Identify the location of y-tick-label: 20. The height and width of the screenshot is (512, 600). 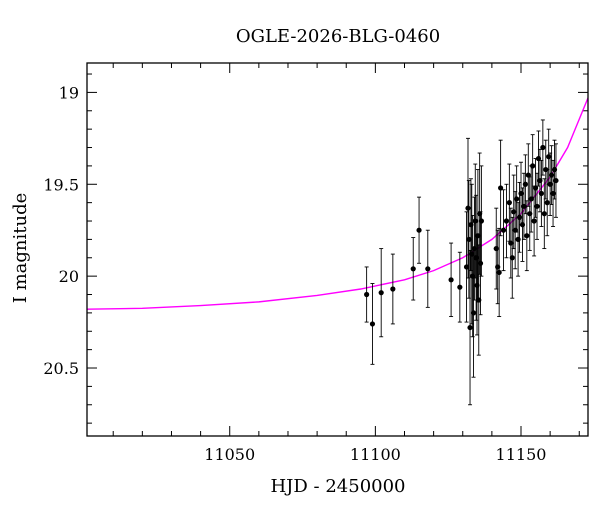
(69, 276).